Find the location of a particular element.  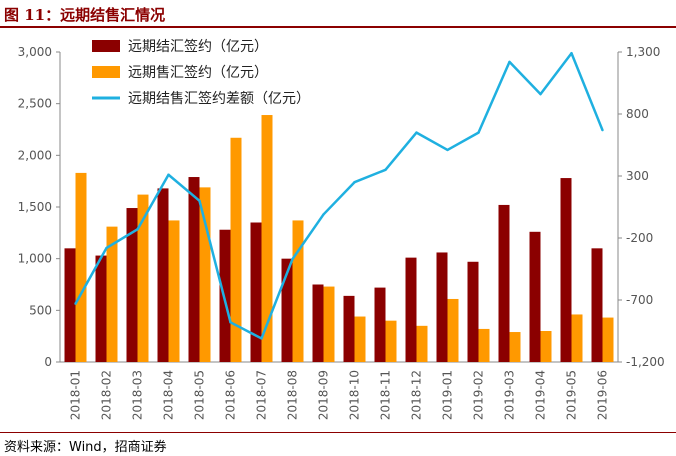

right-tick-label: 800 is located at coordinates (637, 114).